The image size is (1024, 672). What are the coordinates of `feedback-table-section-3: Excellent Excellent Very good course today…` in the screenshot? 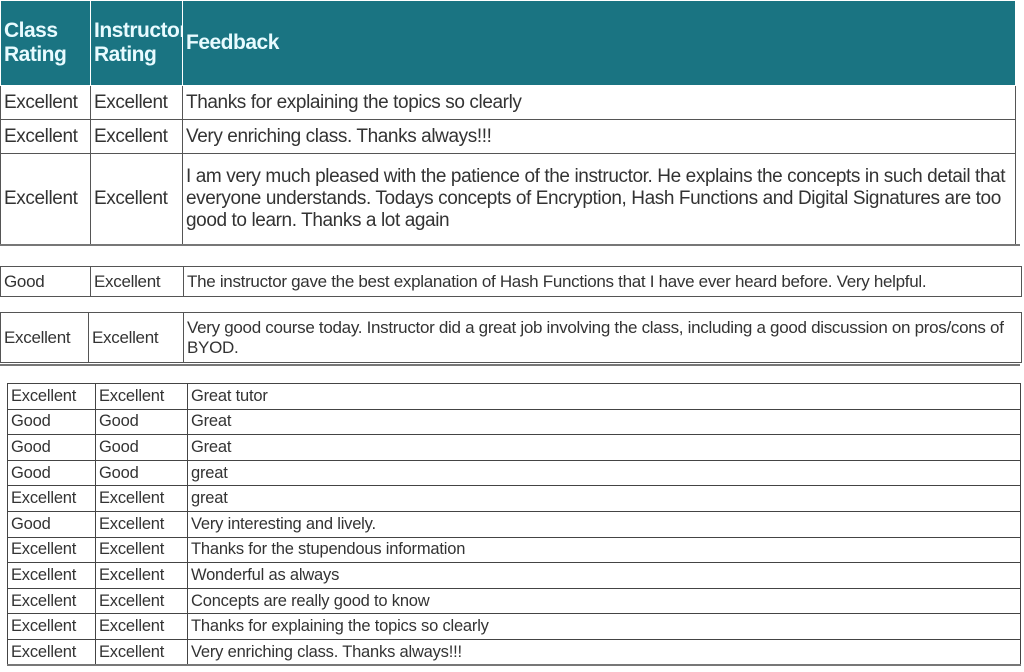 It's located at (511, 337).